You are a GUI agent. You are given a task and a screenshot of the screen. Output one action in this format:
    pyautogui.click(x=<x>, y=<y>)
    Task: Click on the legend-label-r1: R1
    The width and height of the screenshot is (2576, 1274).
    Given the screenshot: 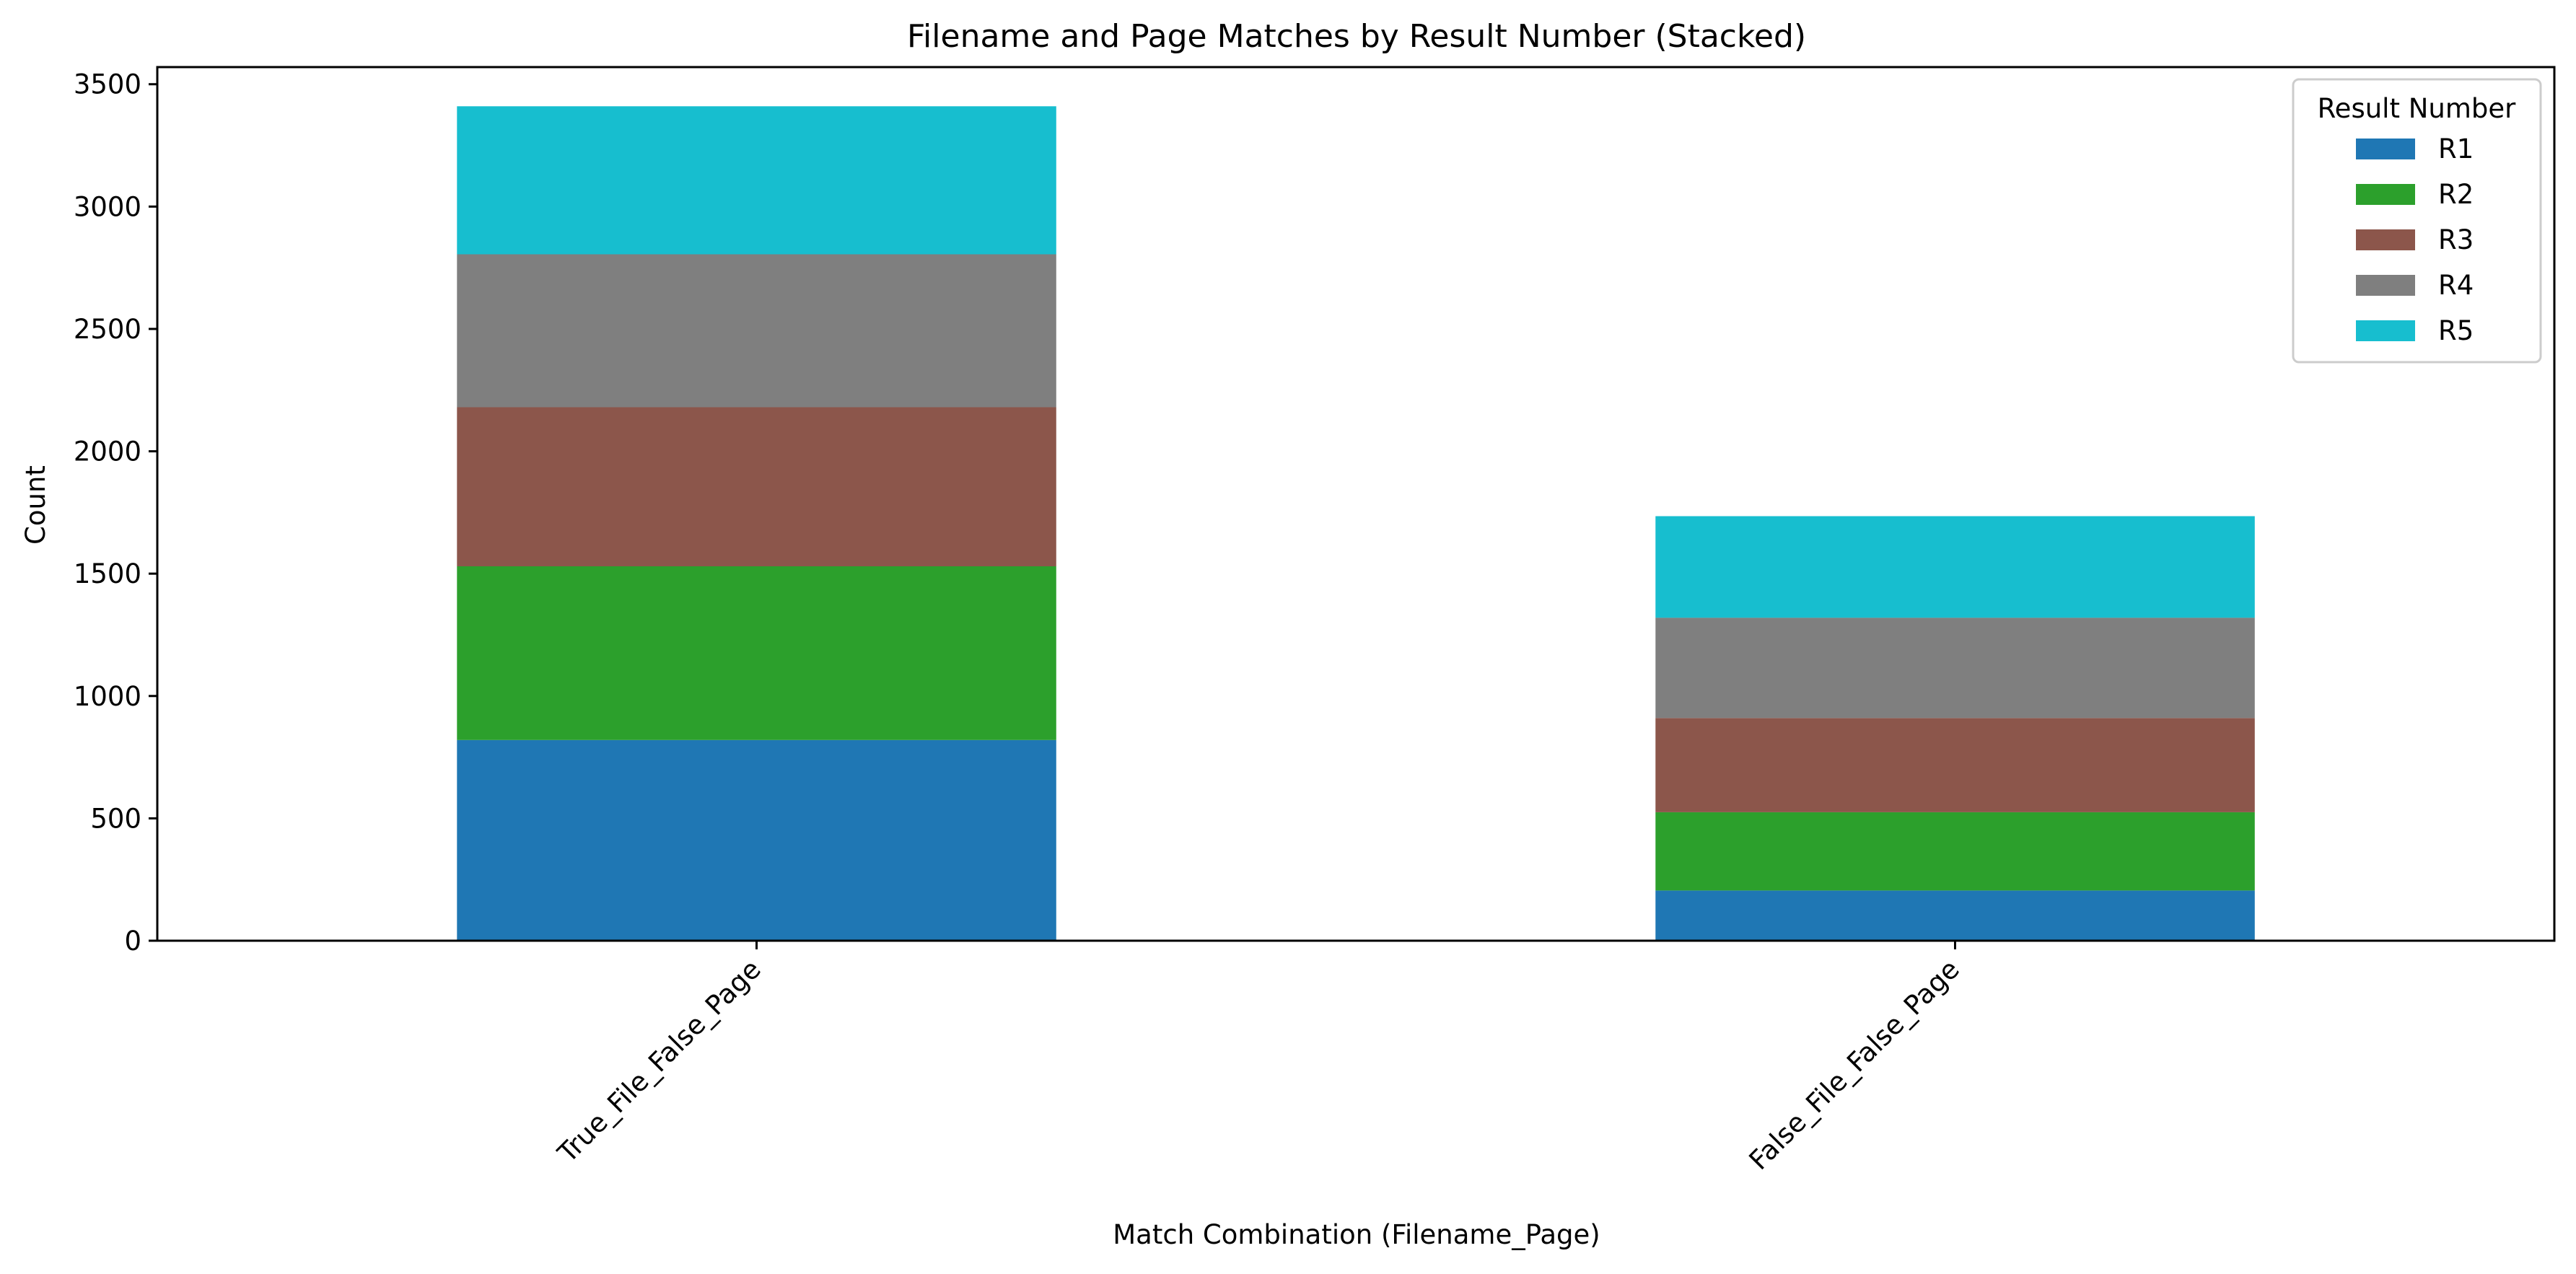 What is the action you would take?
    pyautogui.click(x=2456, y=148)
    